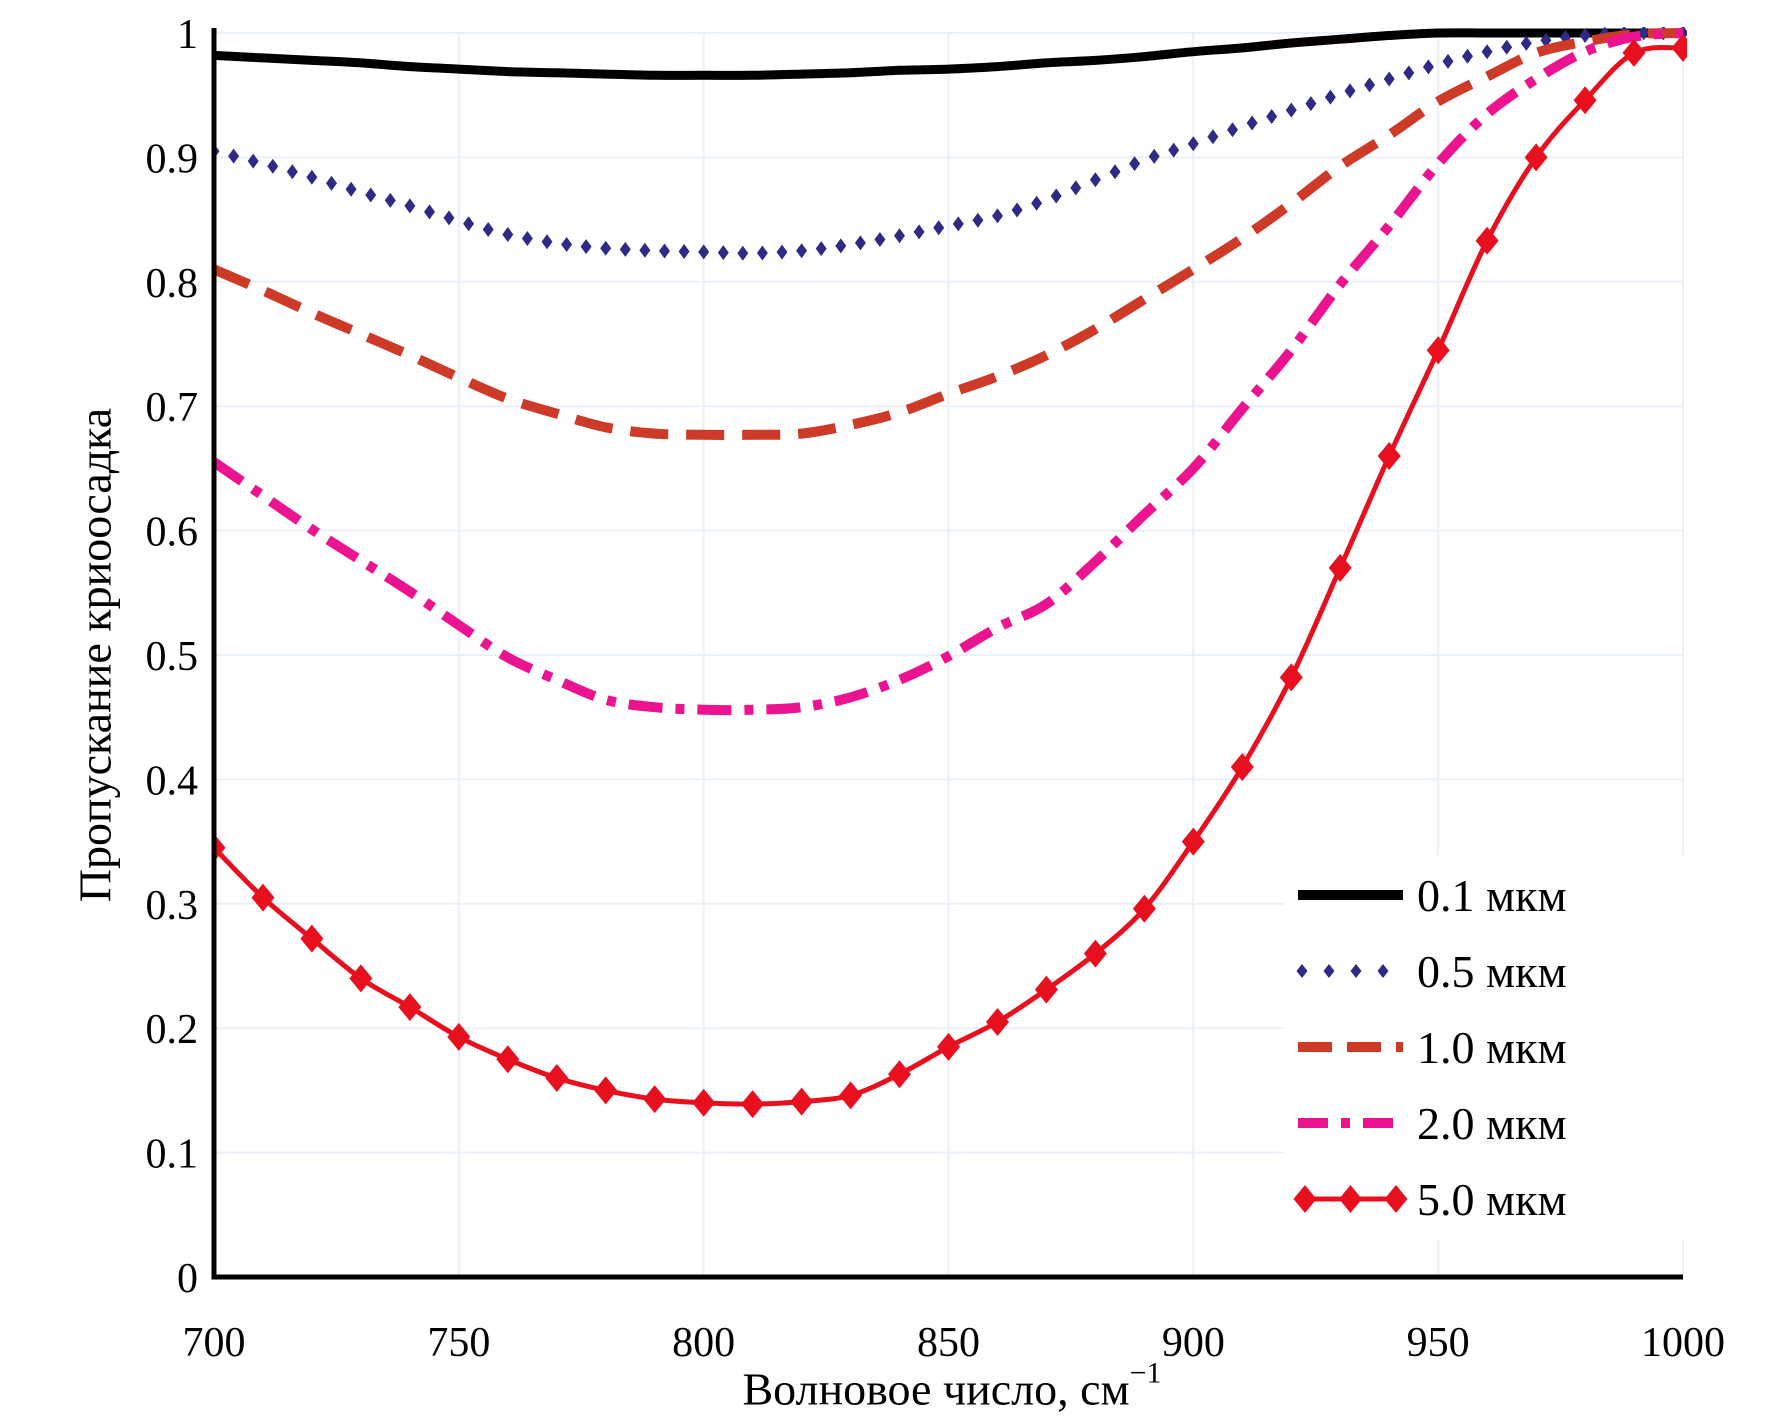 The width and height of the screenshot is (1790, 1425). What do you see at coordinates (948, 1343) in the screenshot?
I see `x-tick-label: 850` at bounding box center [948, 1343].